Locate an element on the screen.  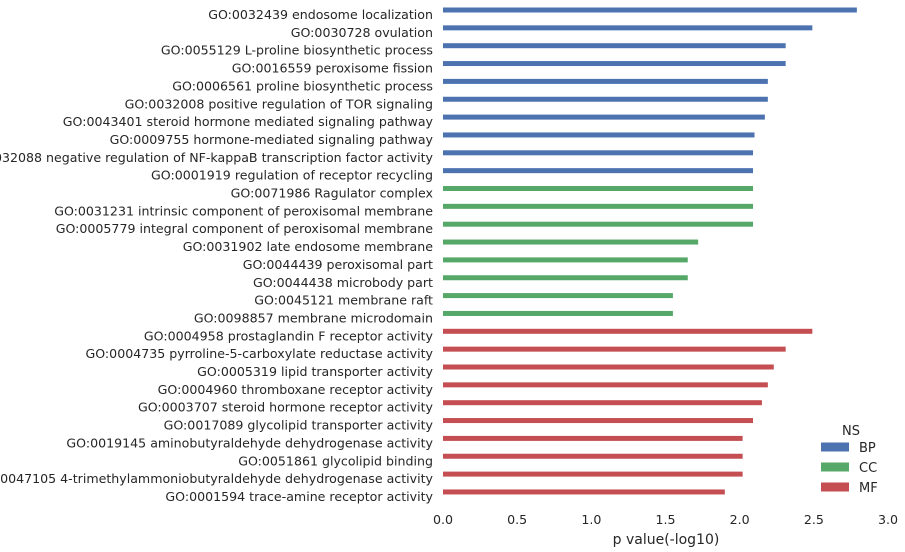
legend-label-bp: BP is located at coordinates (867, 448).